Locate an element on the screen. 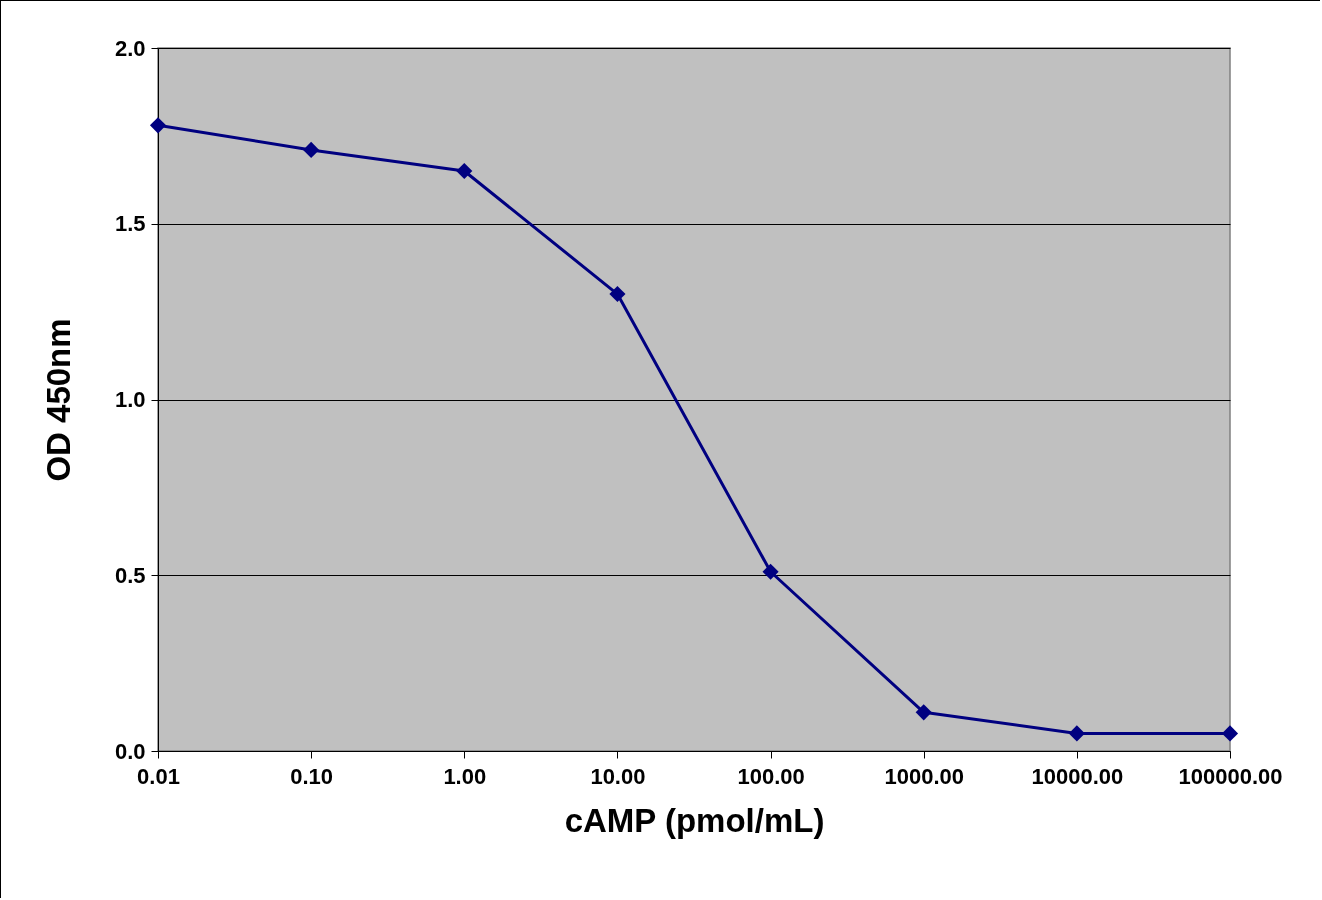 Image resolution: width=1322 pixels, height=900 pixels. x-tick-label: 100000.00 is located at coordinates (1230, 776).